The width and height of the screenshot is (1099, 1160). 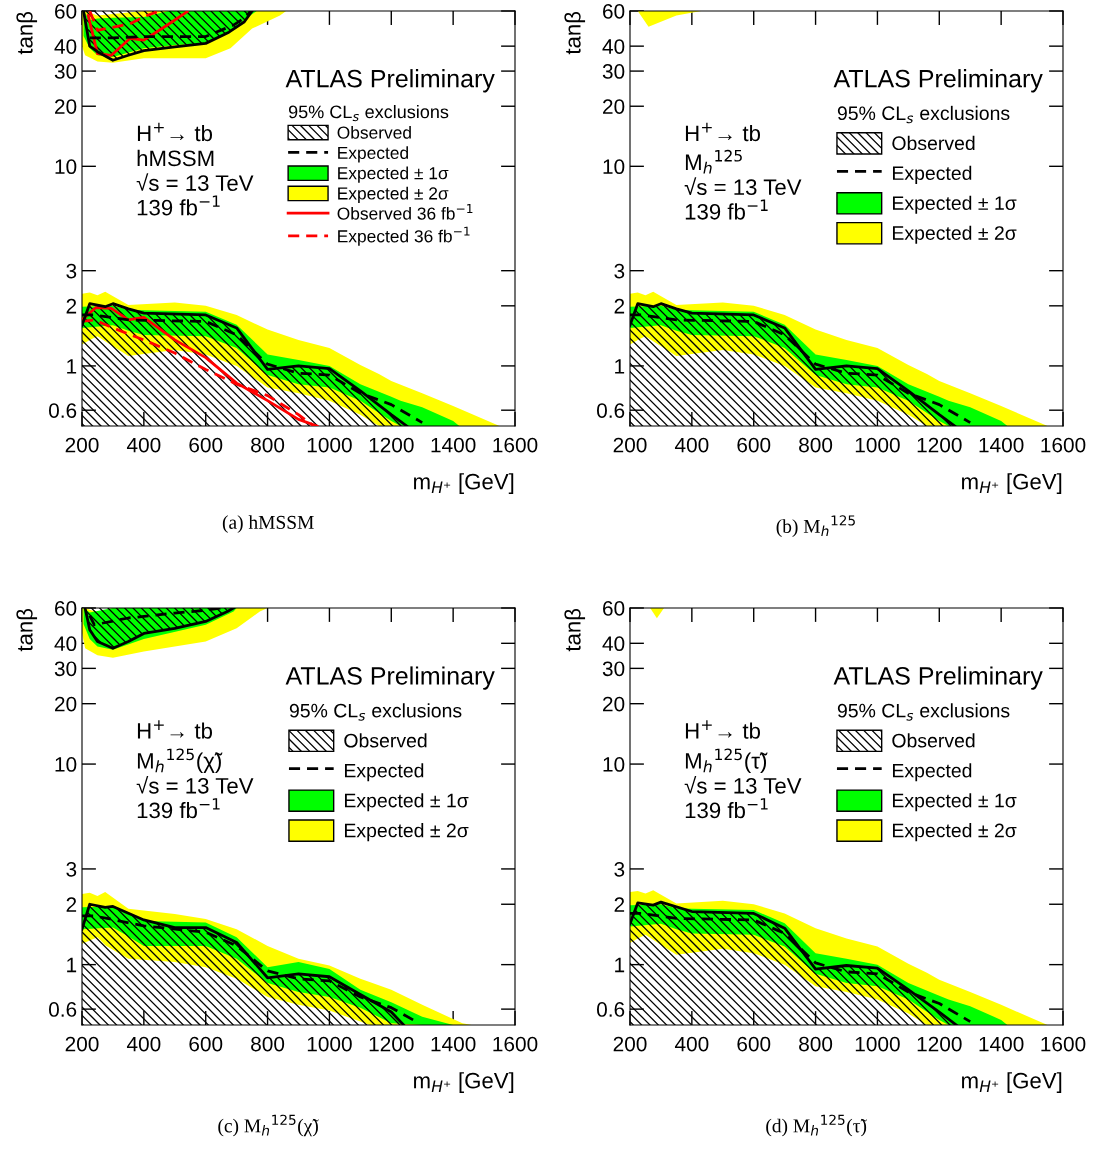 What do you see at coordinates (743, 769) in the screenshot?
I see `text: H$^{+}$→ tb M$_{h}$$^{125}$(τ̃) √s = 13 TeV 139 fb$^{−1}$` at bounding box center [743, 769].